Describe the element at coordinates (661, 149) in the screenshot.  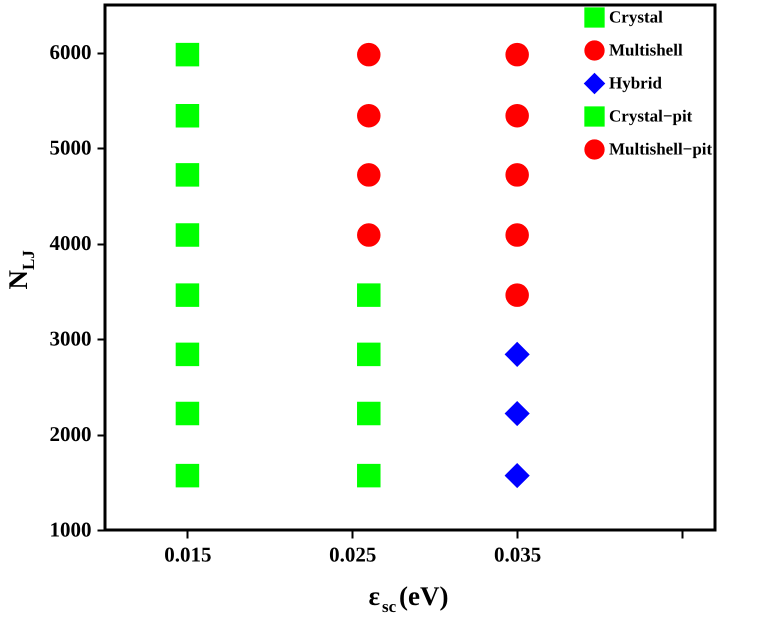
I see `legend-label: Multishell−pit` at that location.